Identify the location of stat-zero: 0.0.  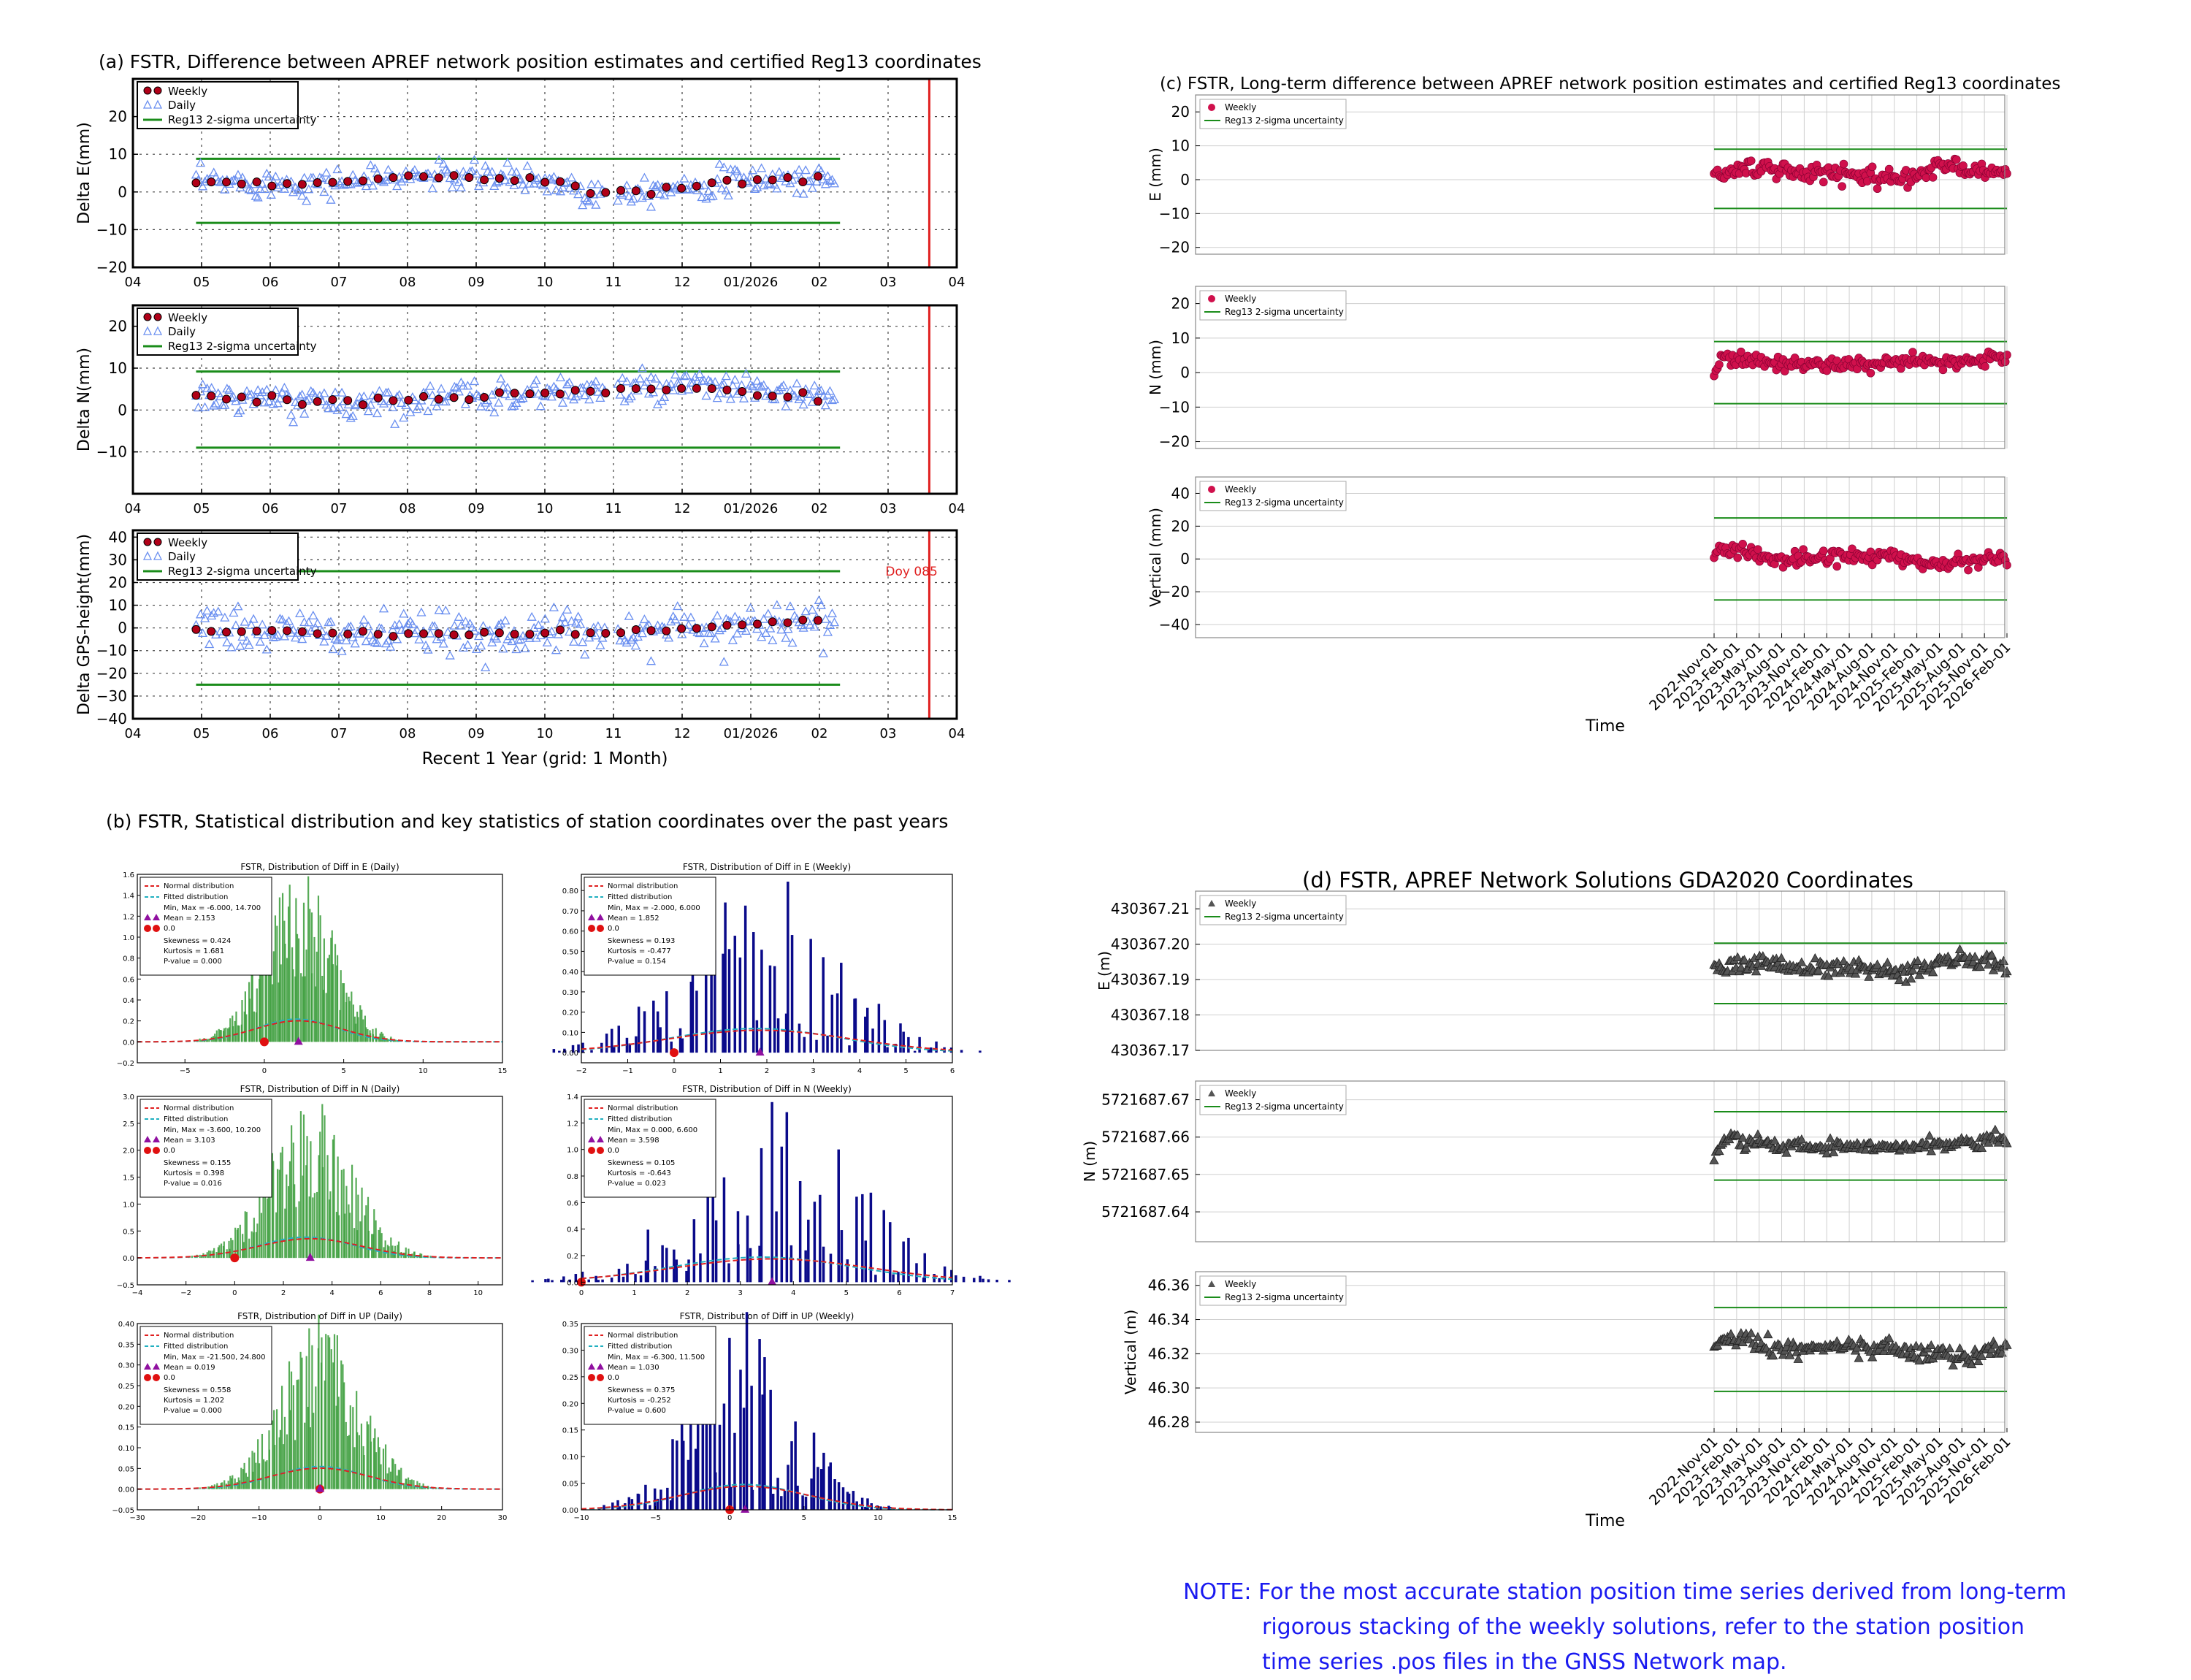
(613, 1151).